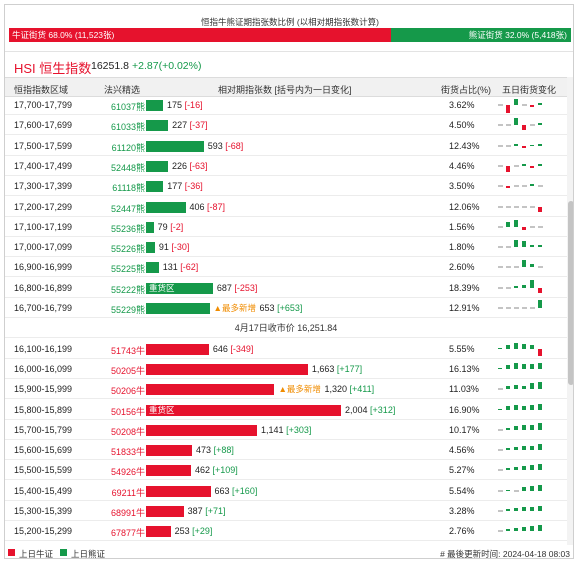 Image resolution: width=578 pixels, height=563 pixels. I want to click on warrant-code-link: 68991牛, so click(127, 513).